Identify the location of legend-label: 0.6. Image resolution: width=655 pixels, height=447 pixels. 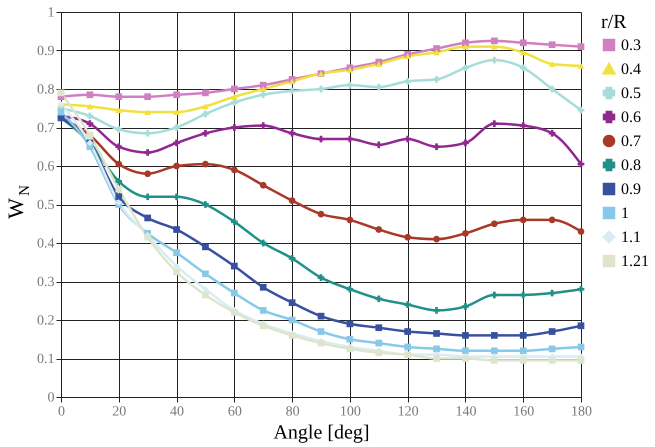
(631, 117).